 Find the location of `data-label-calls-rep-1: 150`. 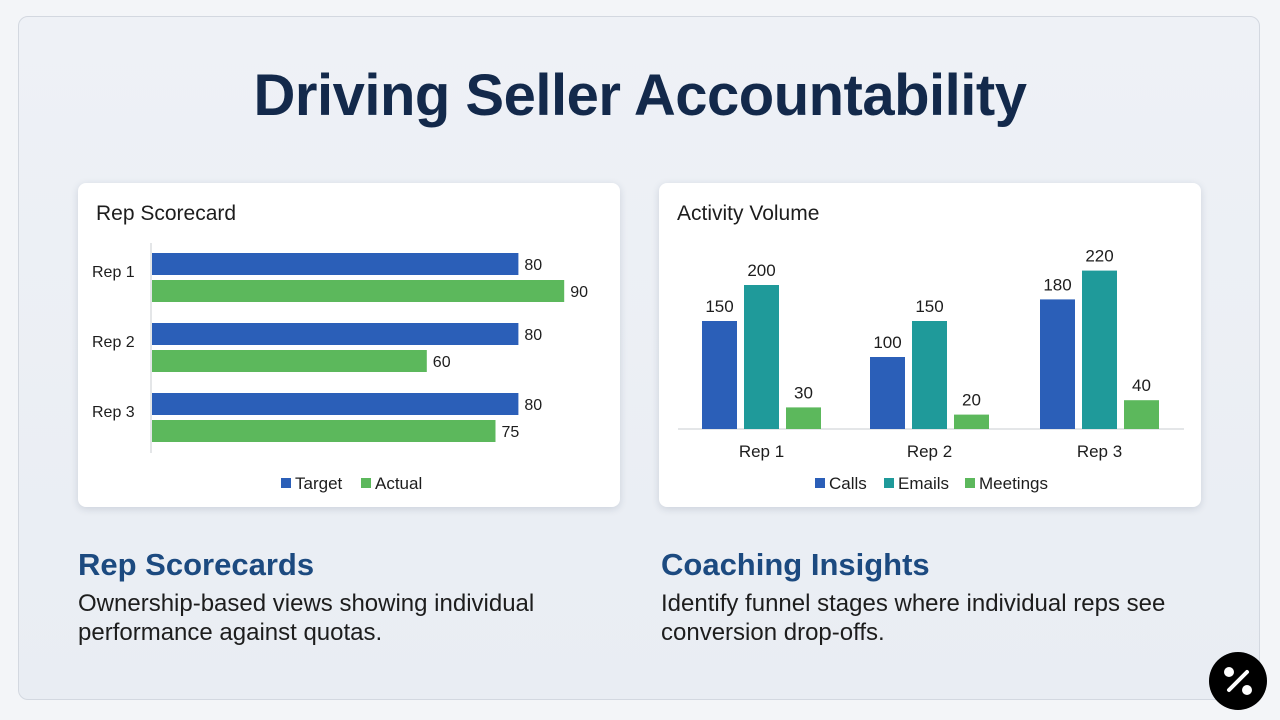

data-label-calls-rep-1: 150 is located at coordinates (719, 306).